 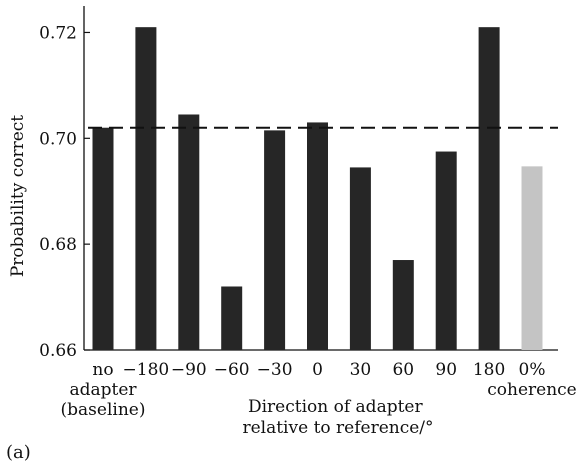 I want to click on x-tick-label-line: −180, so click(x=146, y=370).